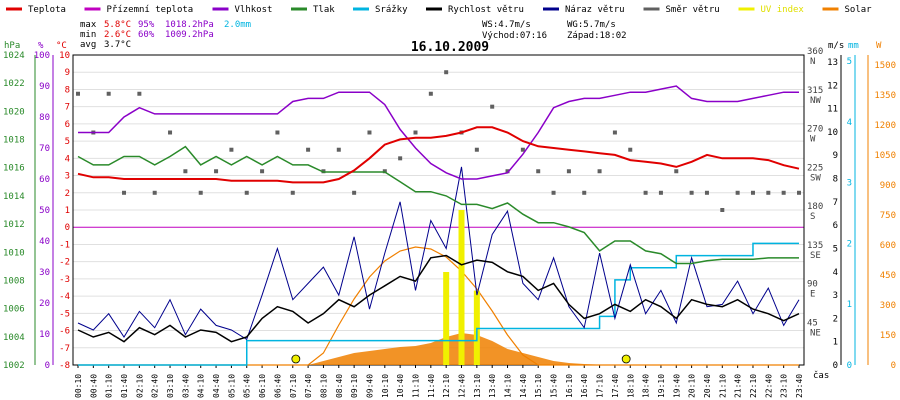  Describe the element at coordinates (815, 91) in the screenshot. I see `tick-dir-deg: 315` at that location.